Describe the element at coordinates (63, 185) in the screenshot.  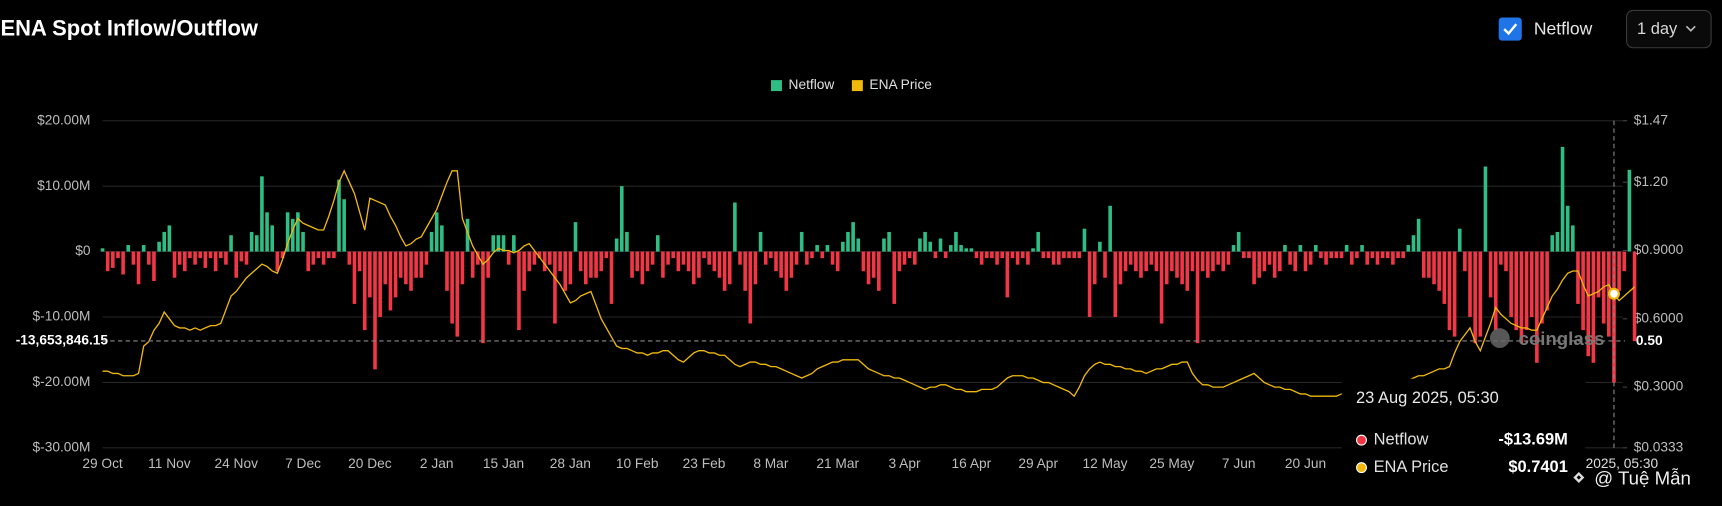
I see `y-tick-label: $10.00M` at that location.